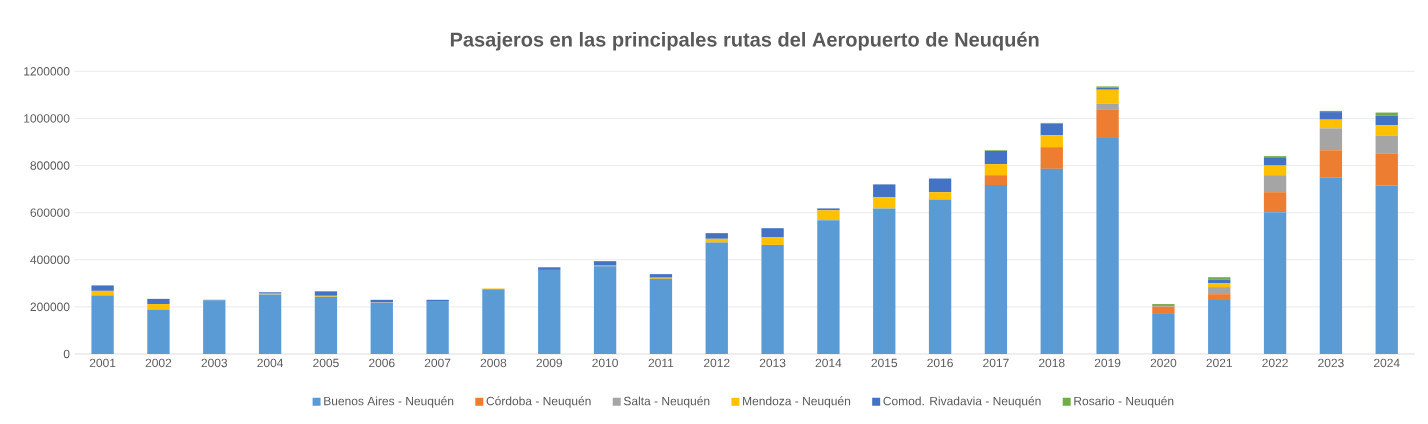  Describe the element at coordinates (389, 402) in the screenshot. I see `legend-label: Buenos Aires - Neuquén` at that location.